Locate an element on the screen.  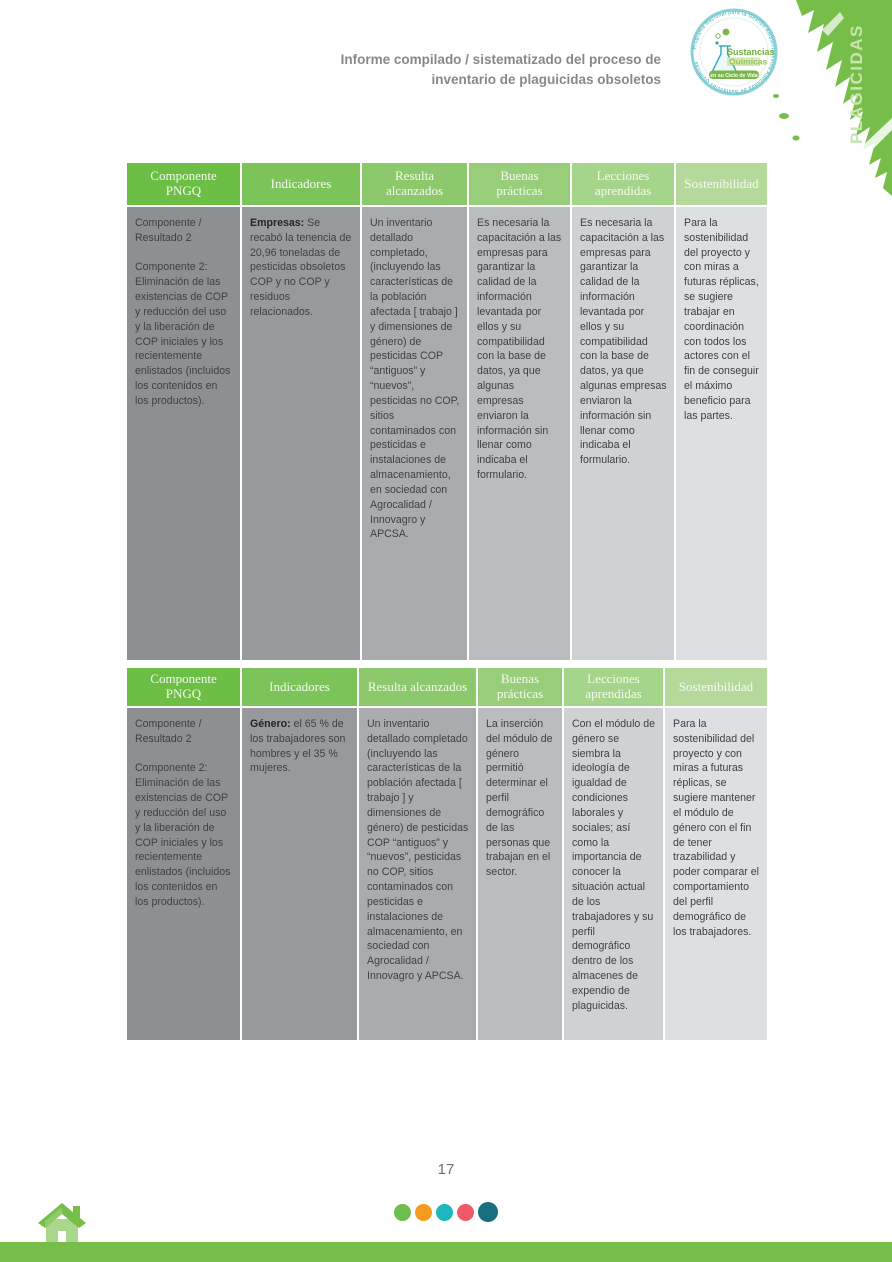
dot-orange is located at coordinates (423, 1212).